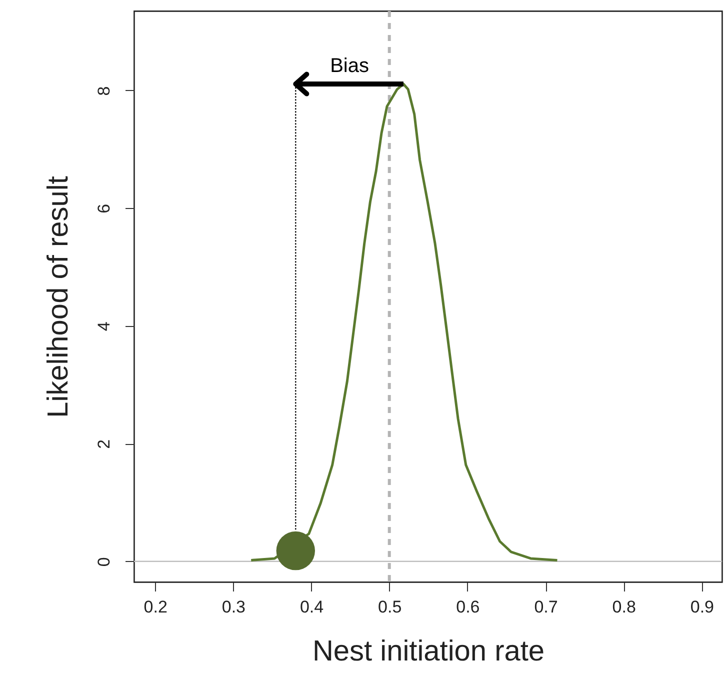 The height and width of the screenshot is (694, 726). I want to click on y-tick-label: 2, so click(104, 444).